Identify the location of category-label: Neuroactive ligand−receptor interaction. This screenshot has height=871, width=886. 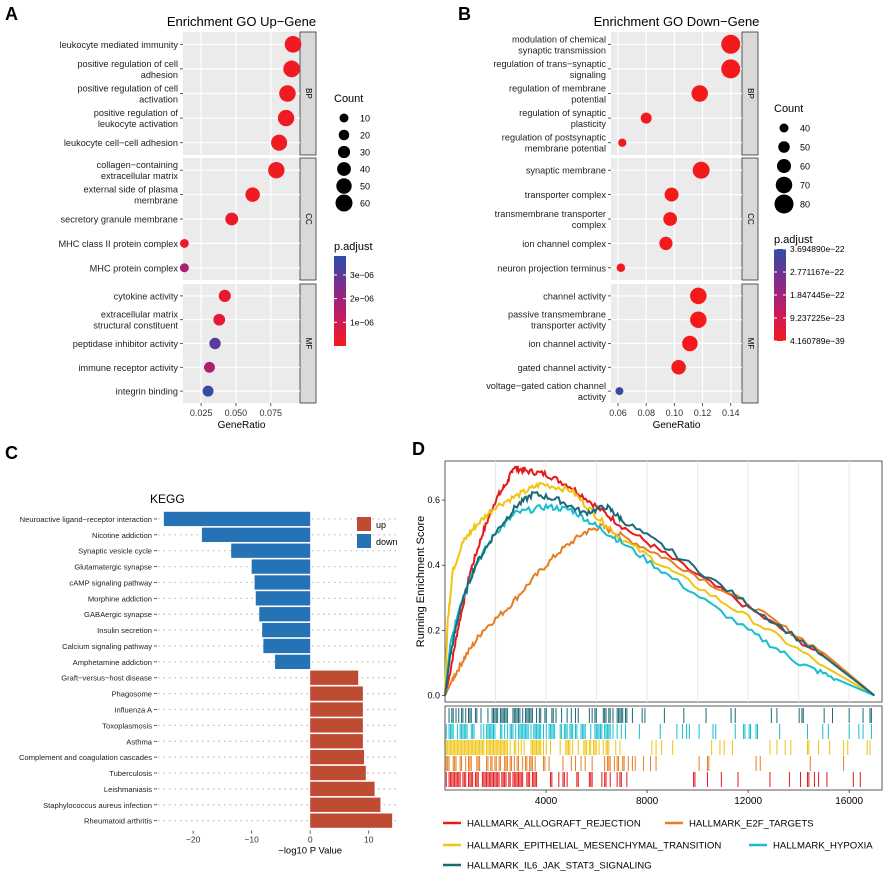
(86, 519).